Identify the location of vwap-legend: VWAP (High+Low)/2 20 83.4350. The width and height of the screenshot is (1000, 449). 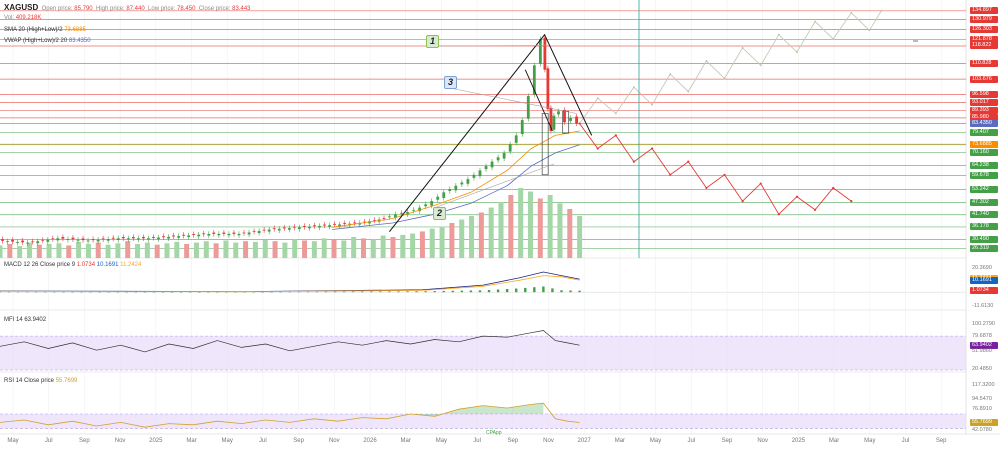
(47, 41).